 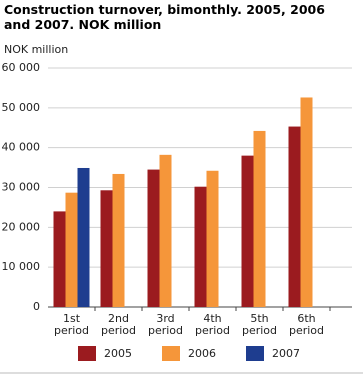 I want to click on legend-label: 2005, so click(x=118, y=353).